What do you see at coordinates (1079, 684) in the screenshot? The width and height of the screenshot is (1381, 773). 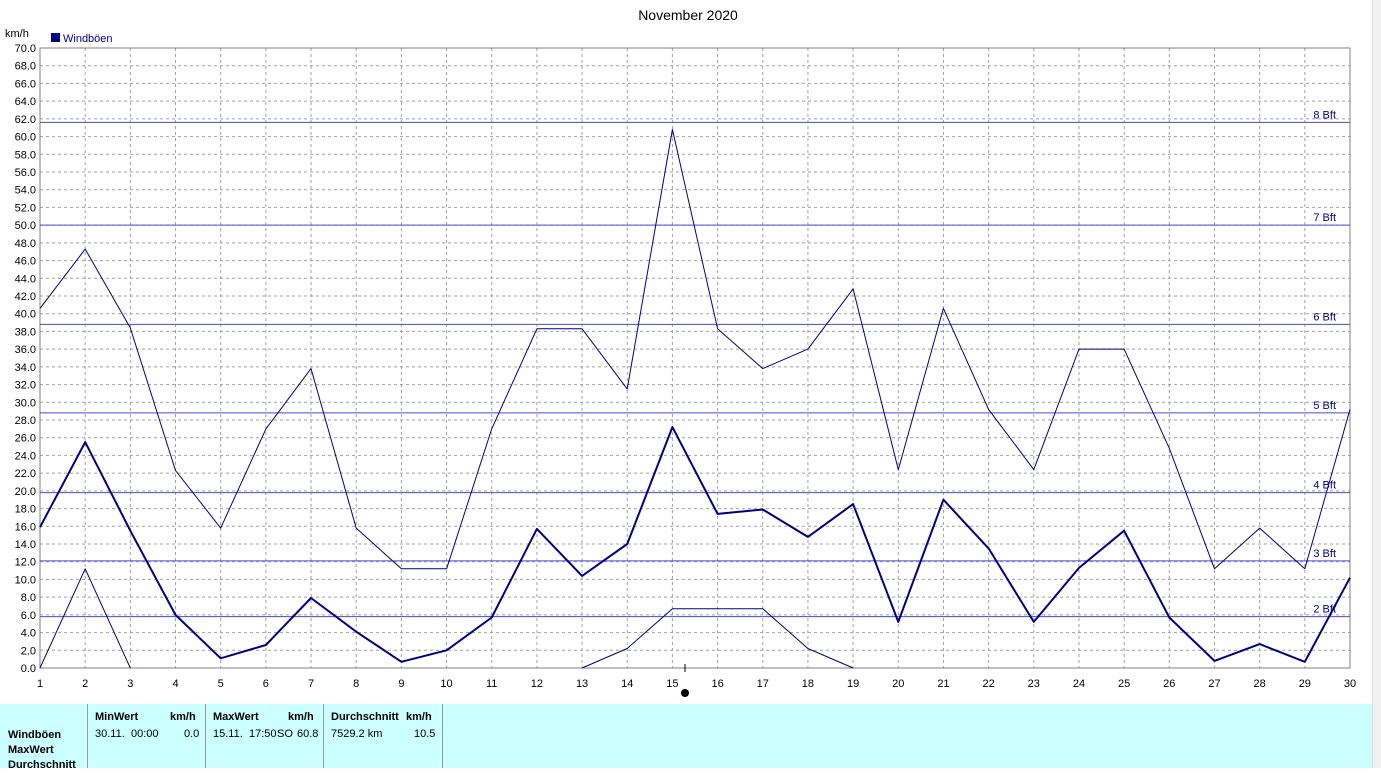 I see `x-tick-label: 24` at bounding box center [1079, 684].